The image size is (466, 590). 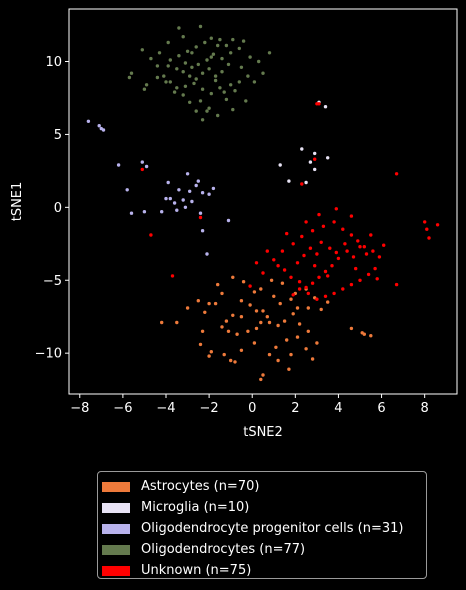 I want to click on legend-label-oligodendrocytes: Oligodendrocytes (n=77), so click(x=223, y=549).